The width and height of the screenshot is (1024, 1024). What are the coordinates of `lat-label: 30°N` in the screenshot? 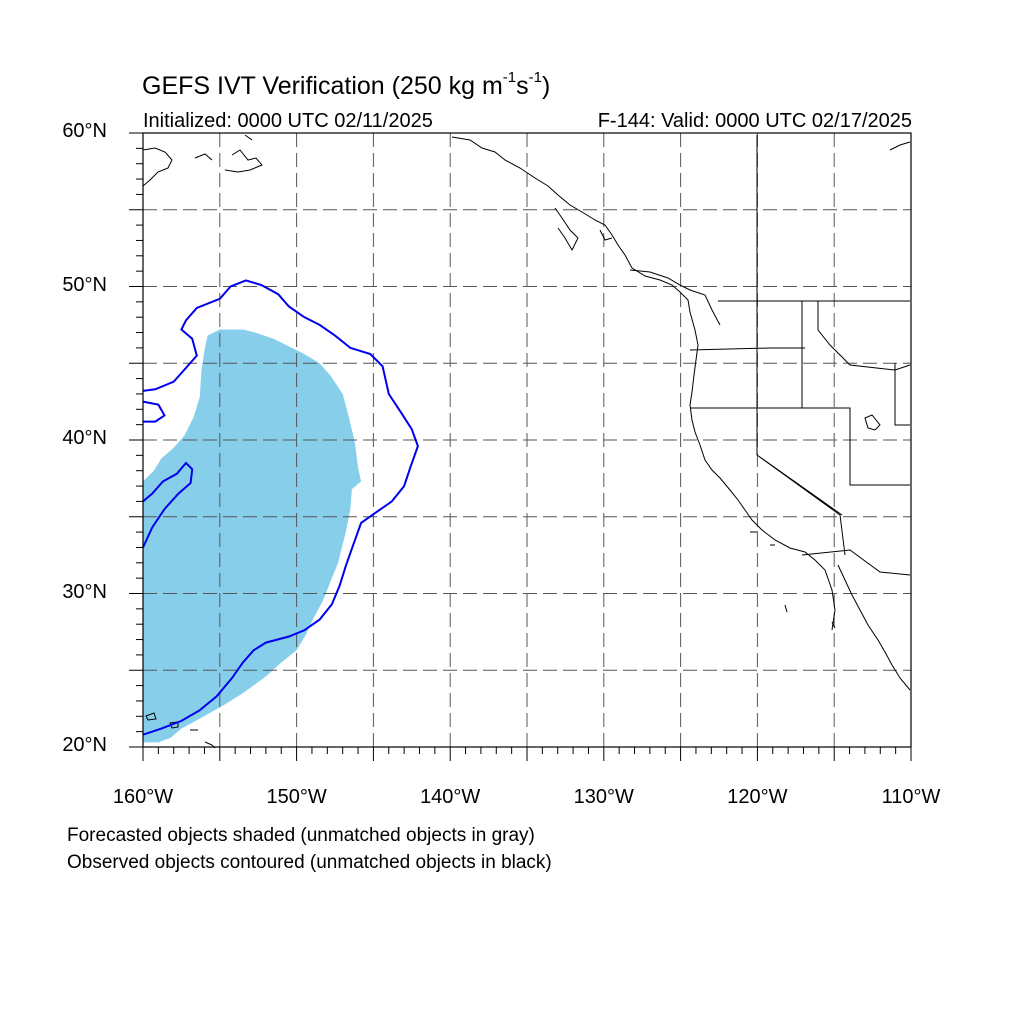 It's located at (84, 591).